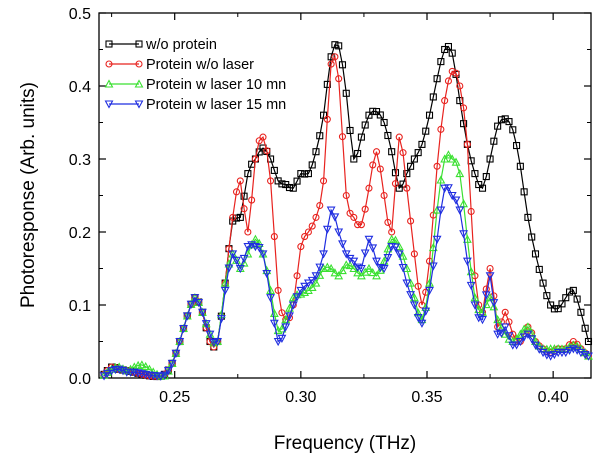  Describe the element at coordinates (80, 306) in the screenshot. I see `y-tick-label: 0.1` at that location.